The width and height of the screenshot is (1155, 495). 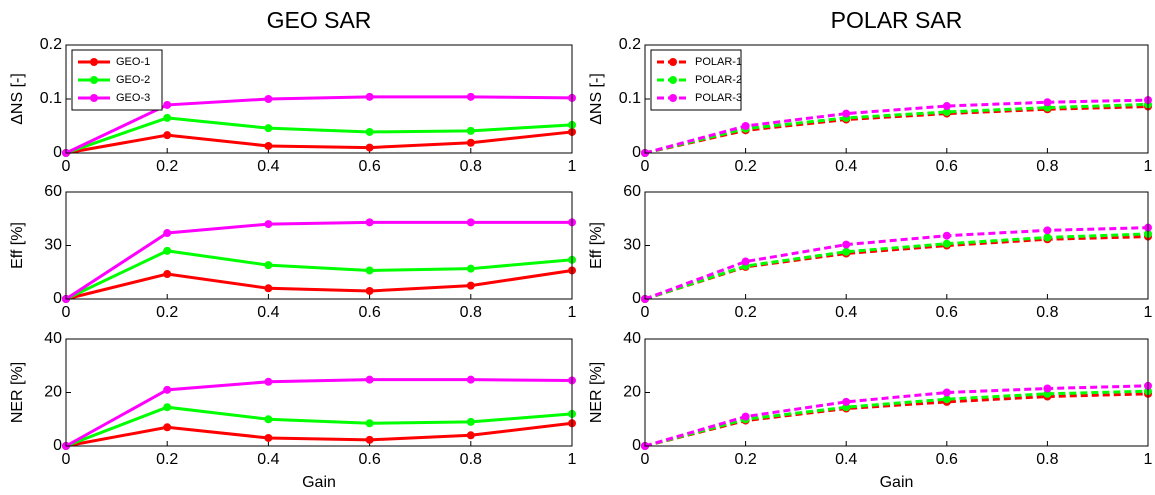 What do you see at coordinates (17, 392) in the screenshot?
I see `y-axis-label: NER [%]` at bounding box center [17, 392].